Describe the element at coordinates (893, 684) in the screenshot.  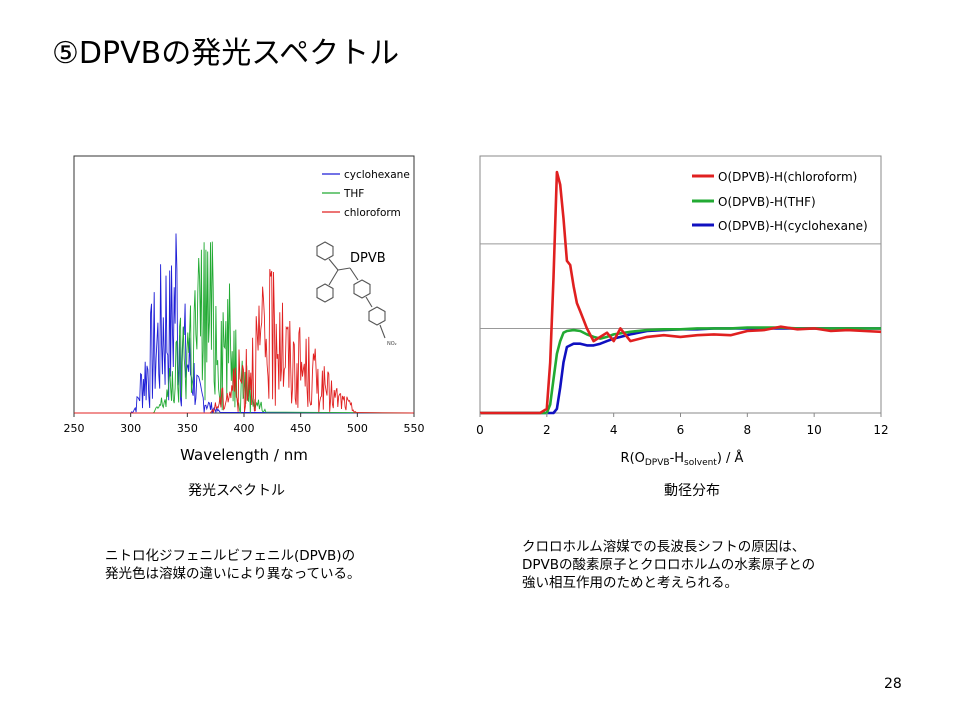
I see `page-number: 28` at that location.